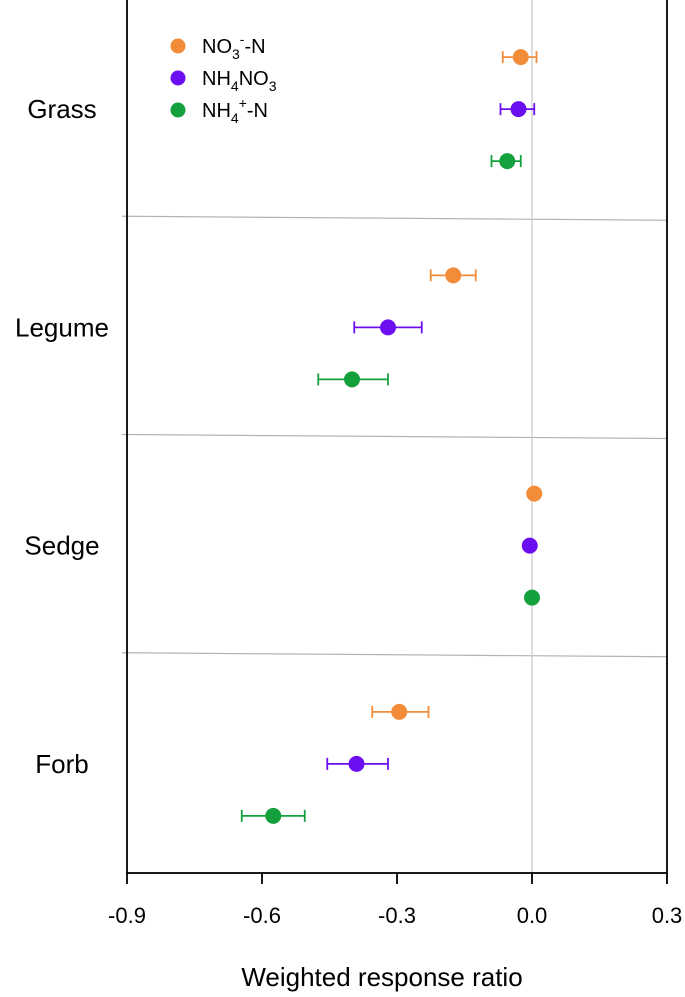  What do you see at coordinates (239, 81) in the screenshot?
I see `legend-label: NH4NO3` at bounding box center [239, 81].